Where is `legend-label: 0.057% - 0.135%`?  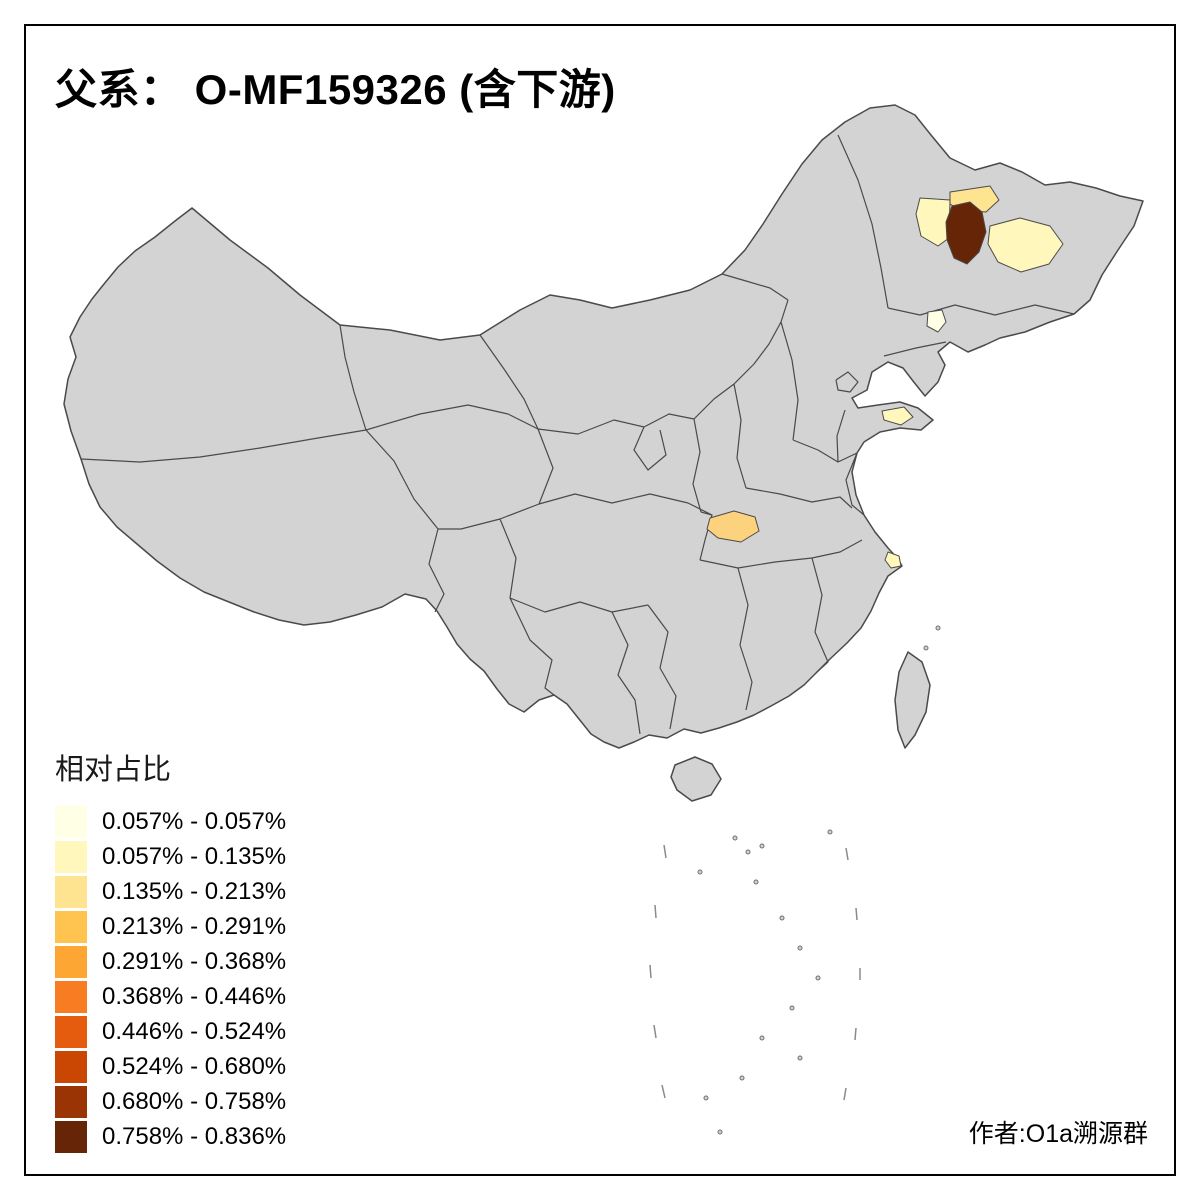
legend-label: 0.057% - 0.135% is located at coordinates (194, 856).